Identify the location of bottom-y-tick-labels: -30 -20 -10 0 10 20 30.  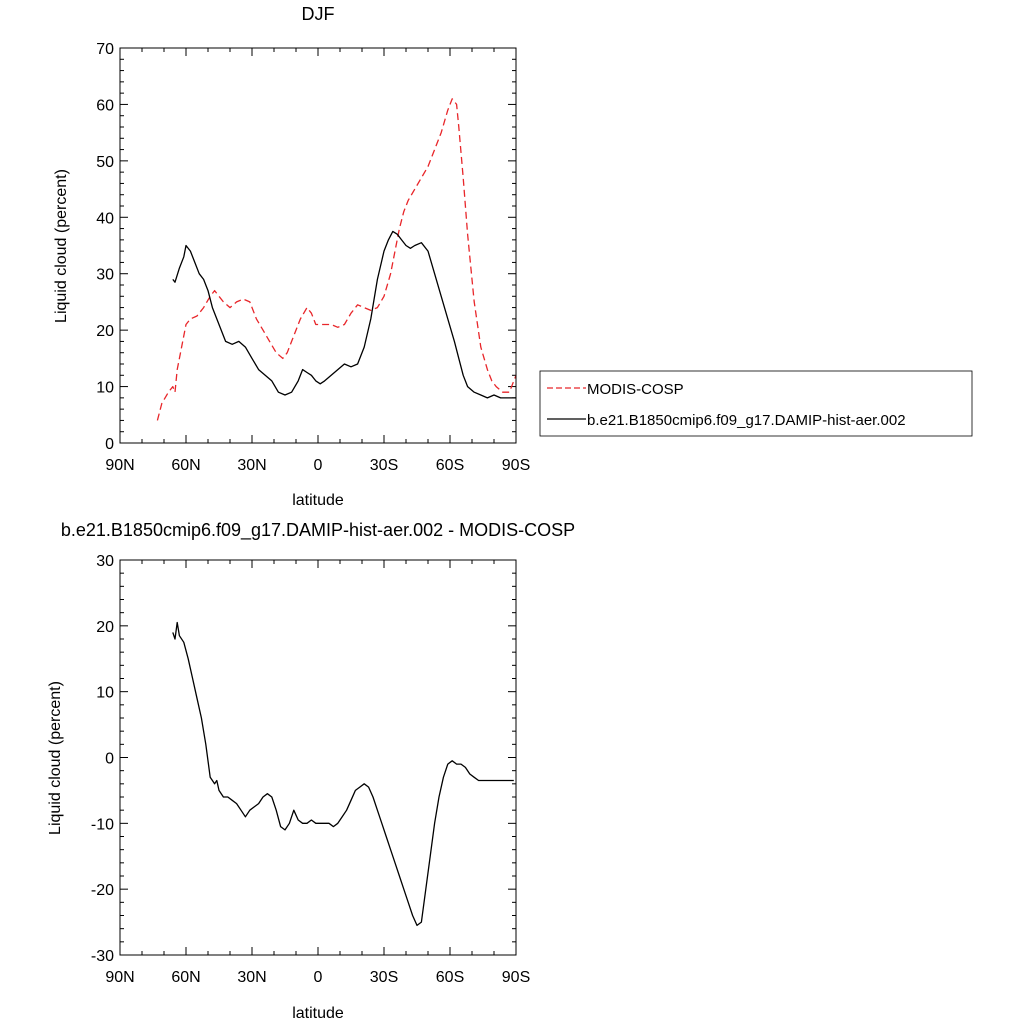
(102, 759).